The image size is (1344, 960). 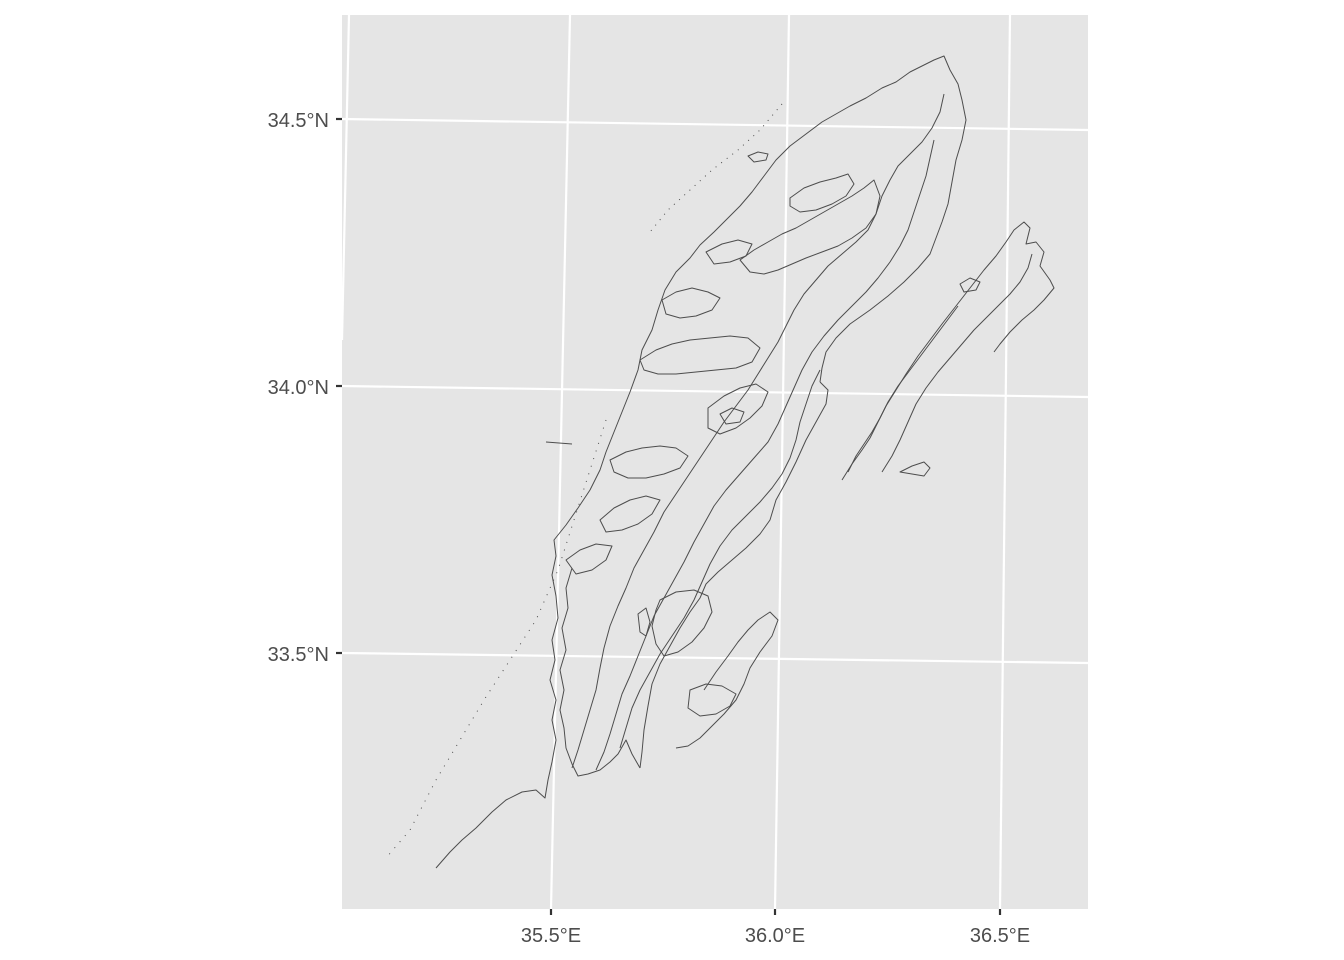 I want to click on x-tick-label: 36.5°E, so click(x=1000, y=936).